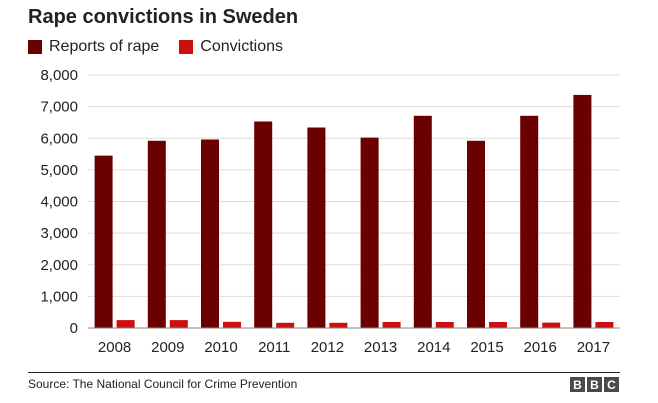  What do you see at coordinates (167, 347) in the screenshot?
I see `x-tick-label: 2009` at bounding box center [167, 347].